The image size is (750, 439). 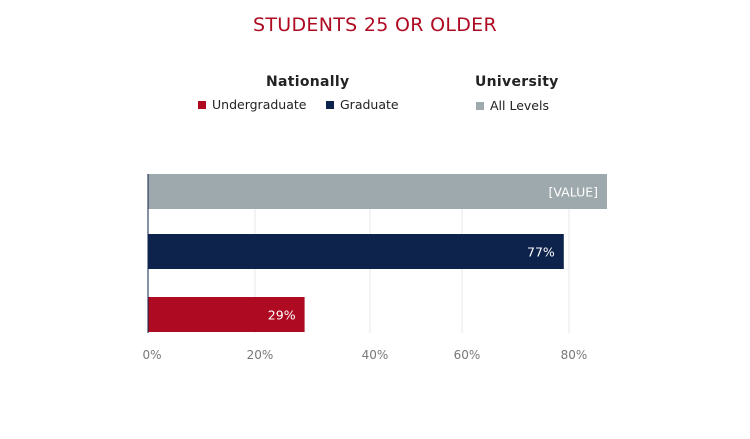 What do you see at coordinates (375, 355) in the screenshot?
I see `x-tick-label: 40%` at bounding box center [375, 355].